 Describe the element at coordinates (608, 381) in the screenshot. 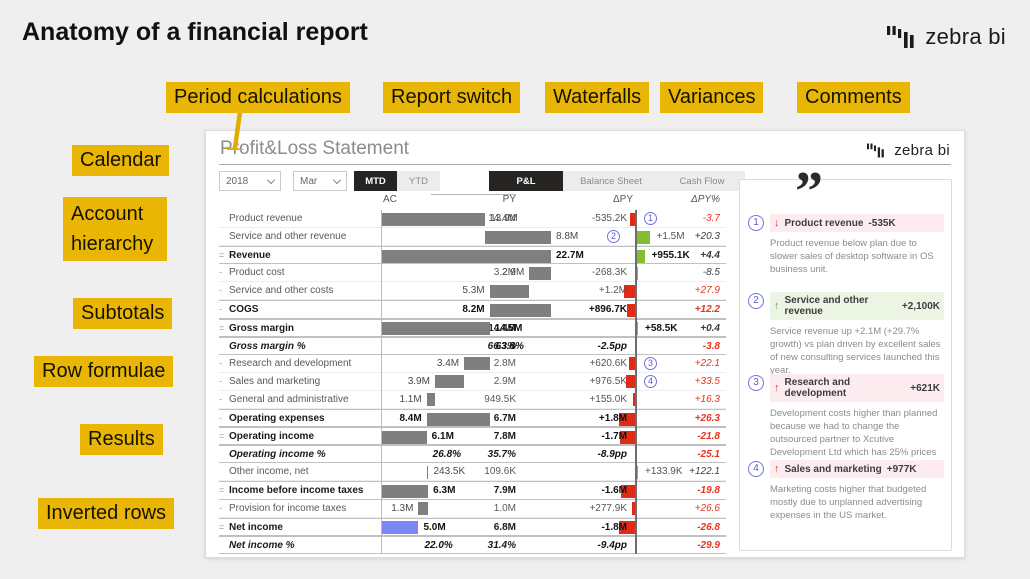

I see `variance-value: +976.5K` at that location.